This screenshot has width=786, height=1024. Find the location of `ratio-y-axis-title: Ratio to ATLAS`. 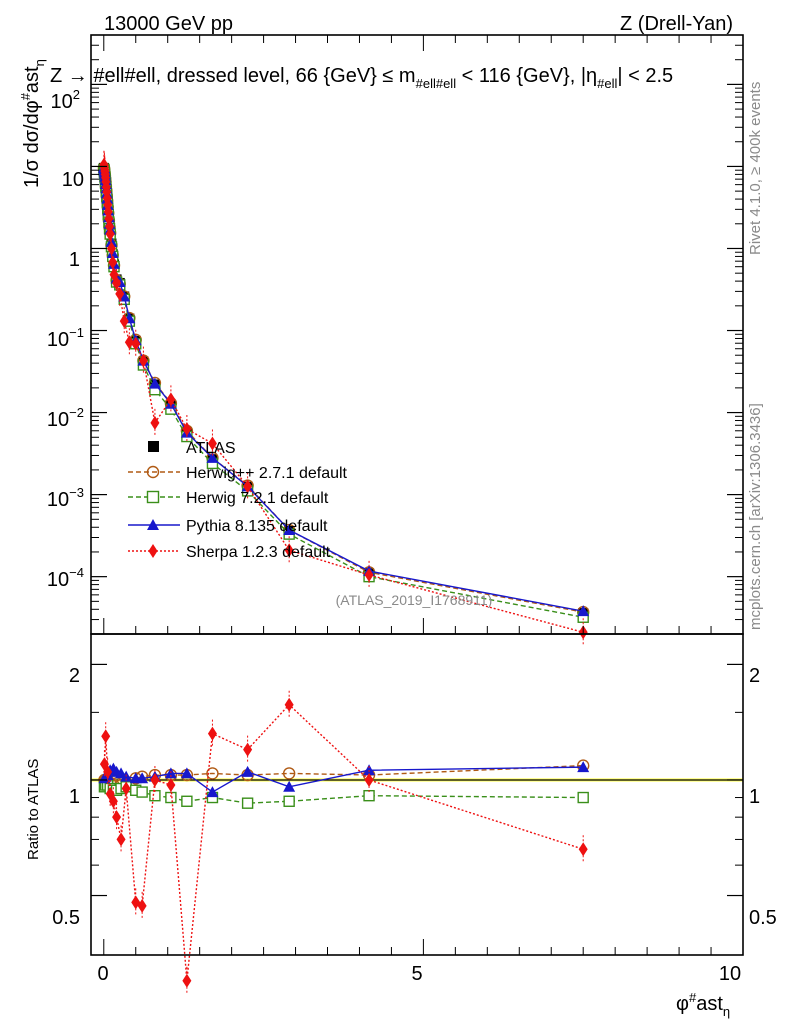

ratio-y-axis-title: Ratio to ATLAS is located at coordinates (33, 809).